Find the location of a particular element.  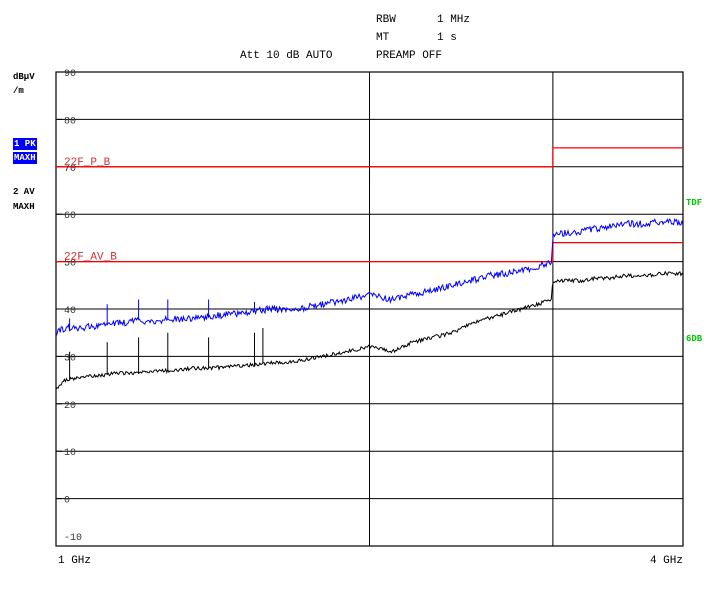

limit-line-label: 22F_P_B is located at coordinates (87, 163).